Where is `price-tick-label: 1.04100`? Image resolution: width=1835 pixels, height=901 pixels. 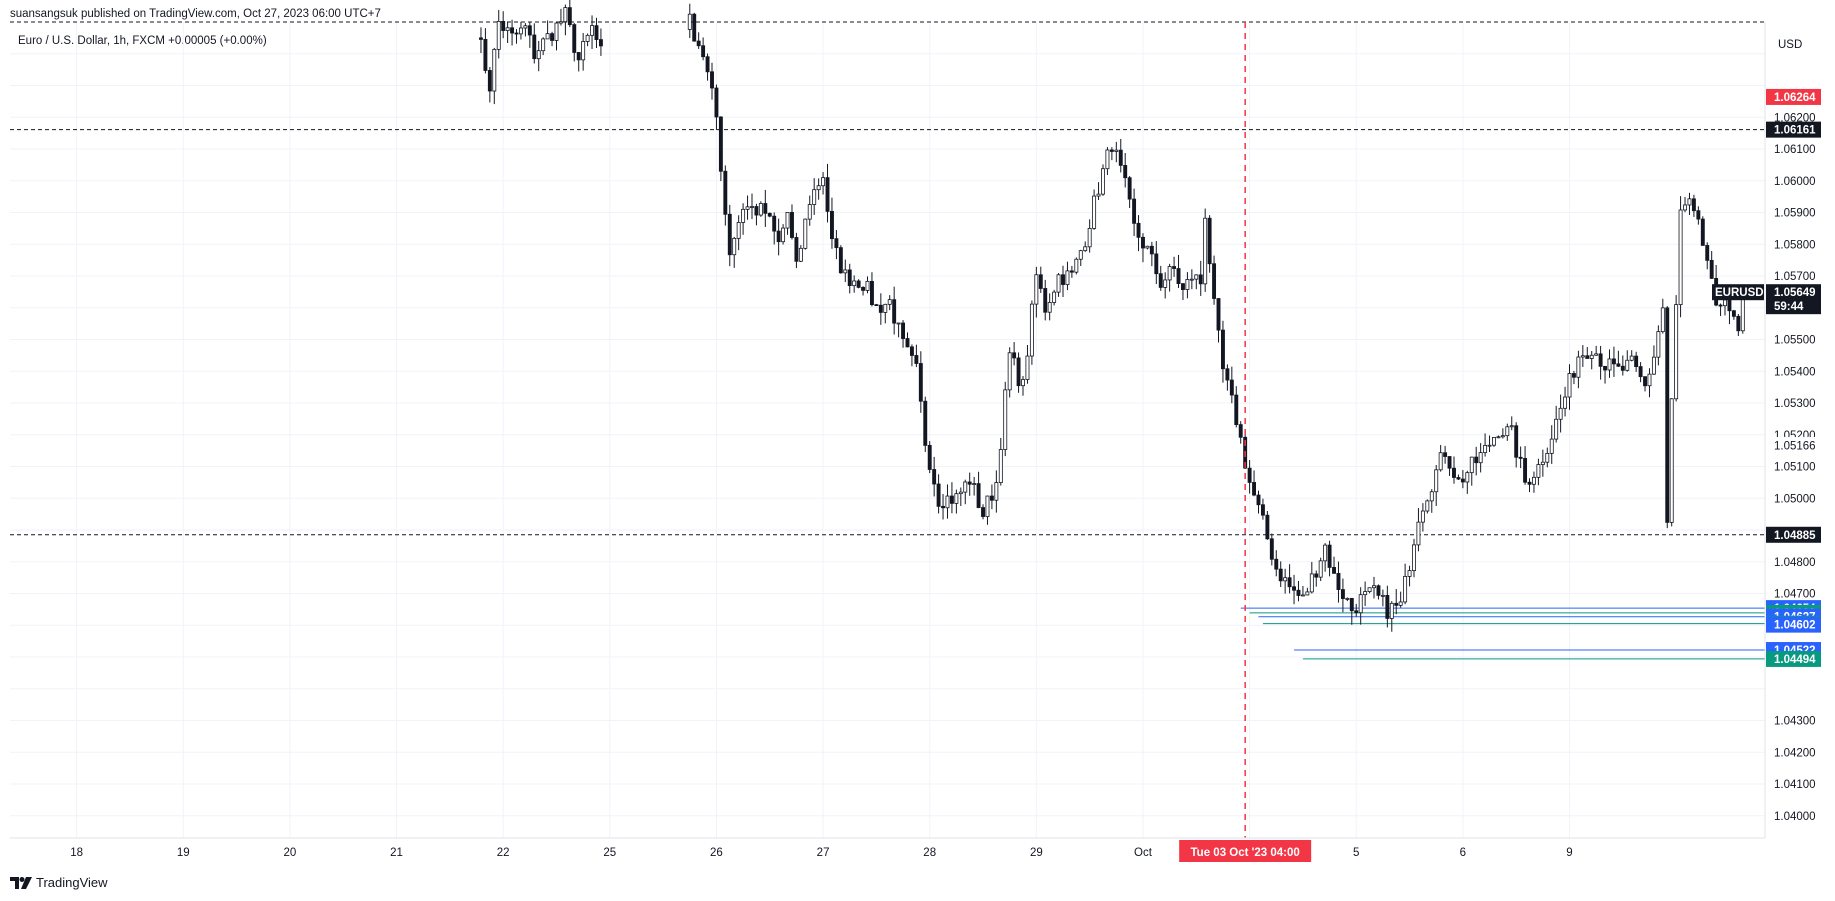
price-tick-label: 1.04100 is located at coordinates (1795, 785).